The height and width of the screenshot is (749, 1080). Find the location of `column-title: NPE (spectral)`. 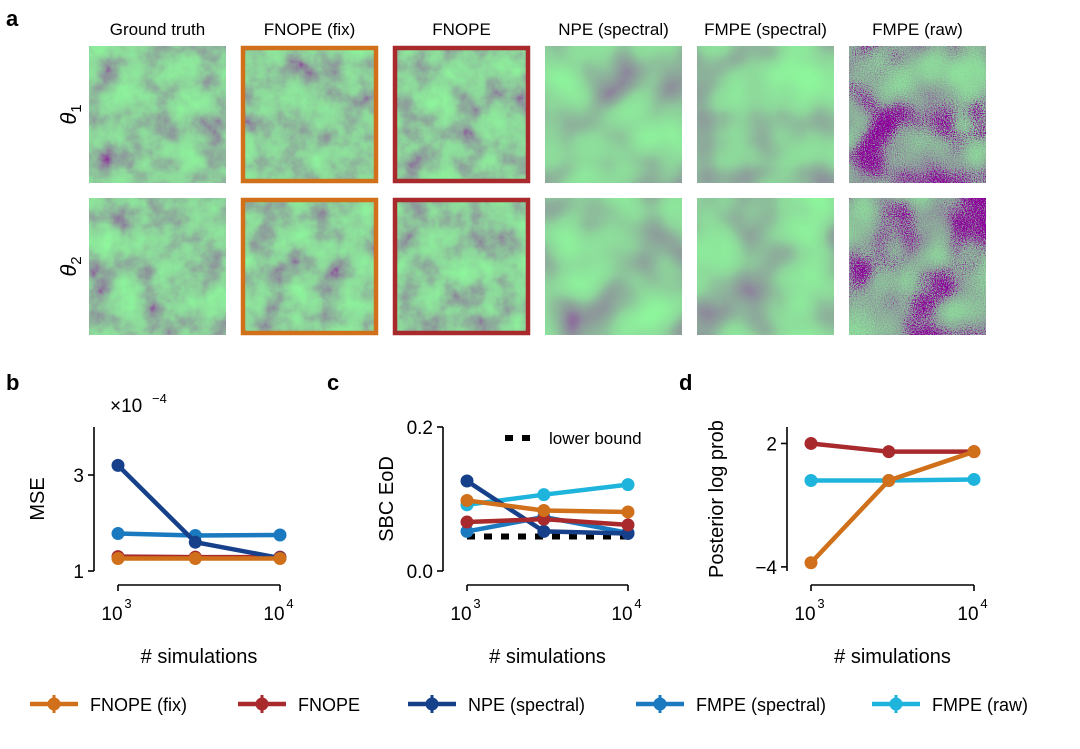

column-title: NPE (spectral) is located at coordinates (613, 29).